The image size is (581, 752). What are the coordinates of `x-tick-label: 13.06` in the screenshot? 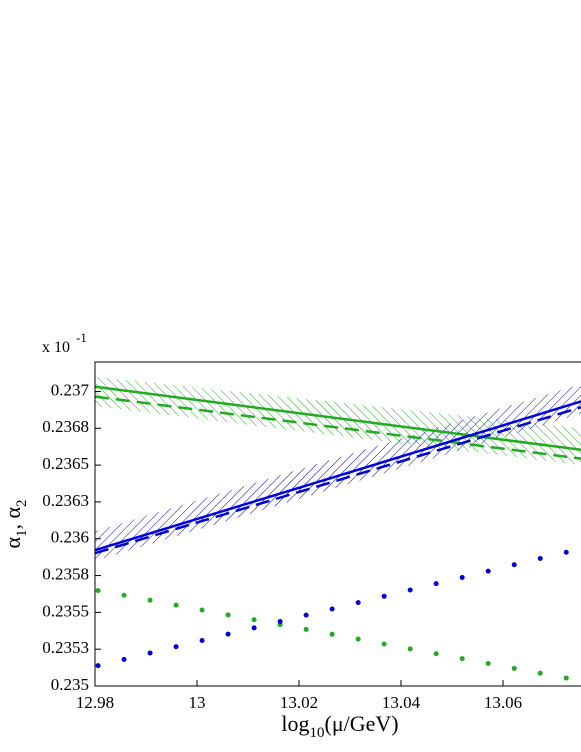 It's located at (503, 702).